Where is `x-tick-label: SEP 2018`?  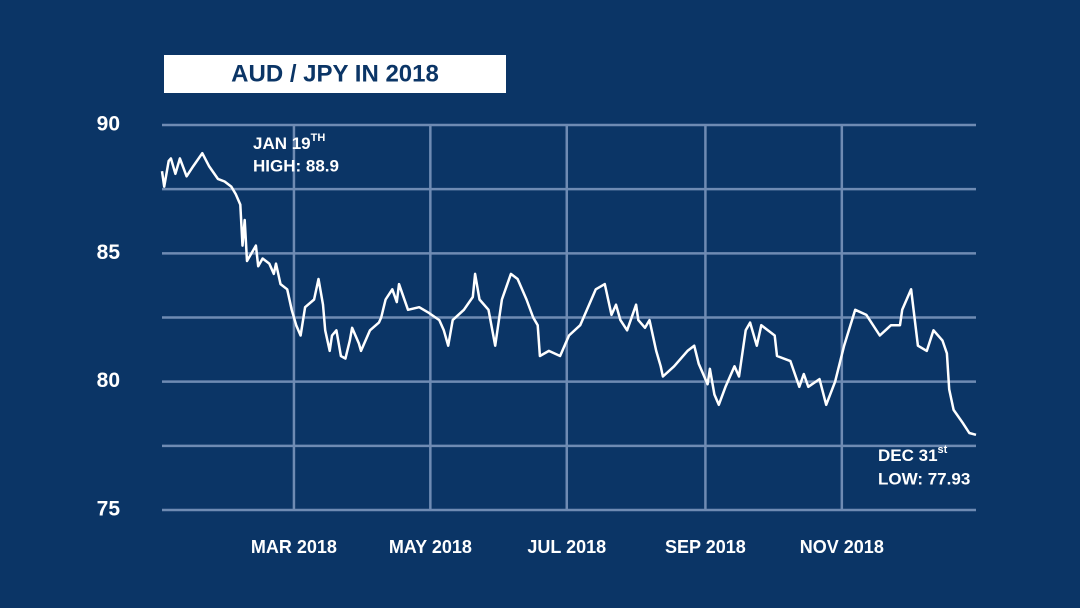
x-tick-label: SEP 2018 is located at coordinates (705, 547).